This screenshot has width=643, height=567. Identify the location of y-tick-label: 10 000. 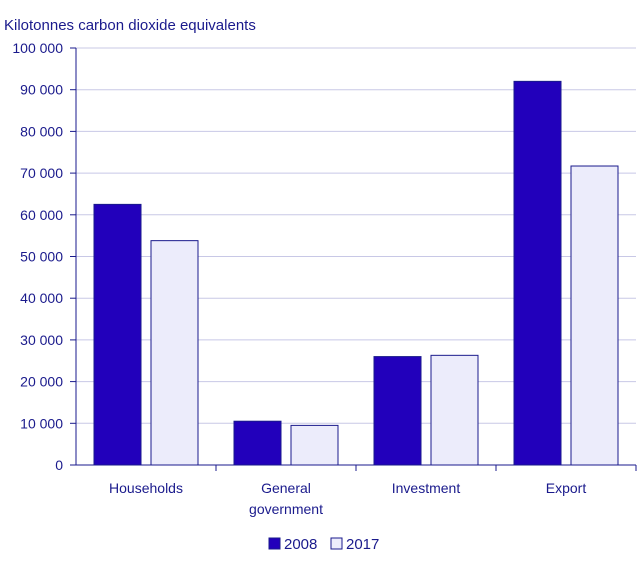
(41, 423).